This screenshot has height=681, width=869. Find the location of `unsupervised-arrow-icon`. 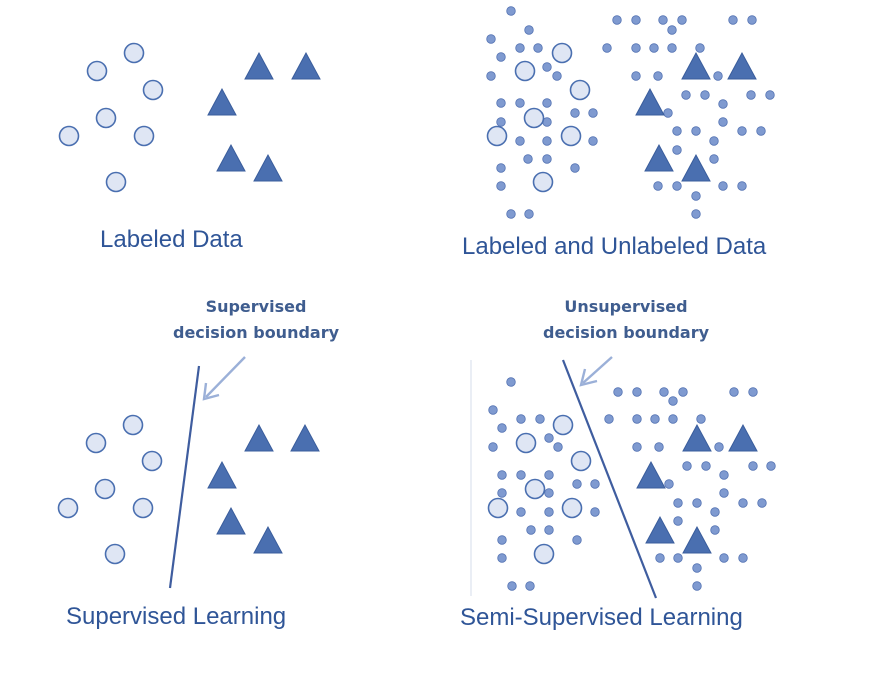

unsupervised-arrow-icon is located at coordinates (597, 370).